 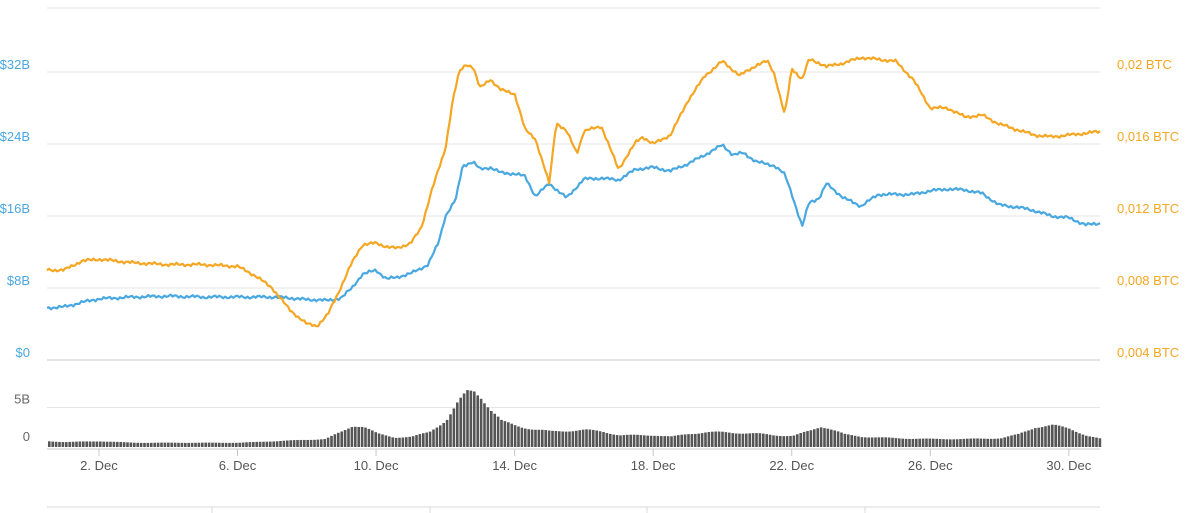 I want to click on left-axis-tick-label: $32B, so click(x=15, y=64).